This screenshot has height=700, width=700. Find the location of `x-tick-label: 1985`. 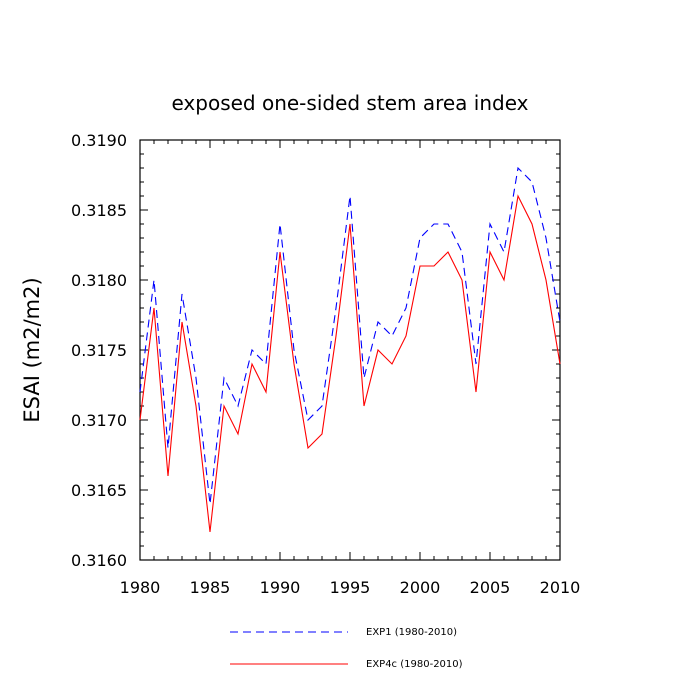

x-tick-label: 1985 is located at coordinates (210, 587).